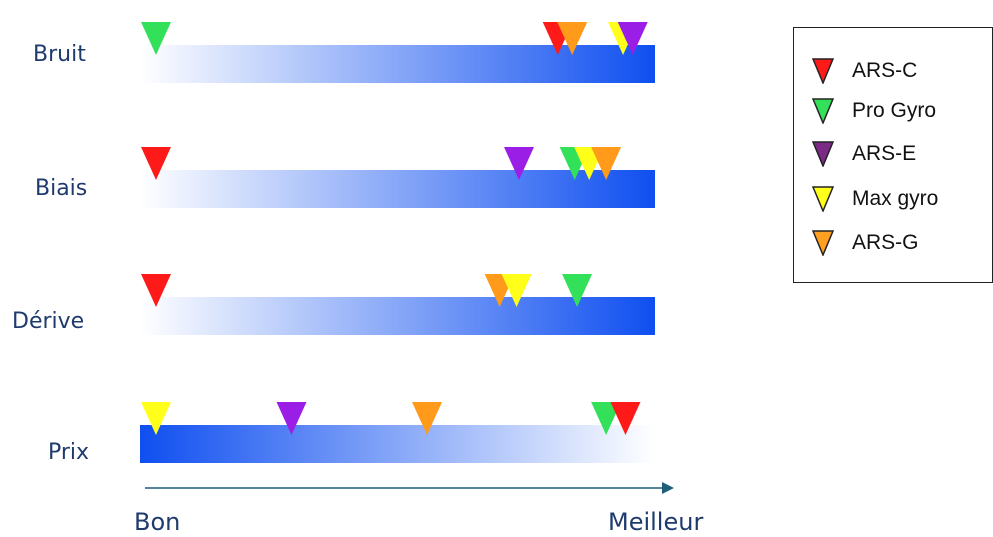 The width and height of the screenshot is (993, 537). I want to click on legend: ARS-C Pro Gyro ARS-E Max gyro ARS-G, so click(893, 155).